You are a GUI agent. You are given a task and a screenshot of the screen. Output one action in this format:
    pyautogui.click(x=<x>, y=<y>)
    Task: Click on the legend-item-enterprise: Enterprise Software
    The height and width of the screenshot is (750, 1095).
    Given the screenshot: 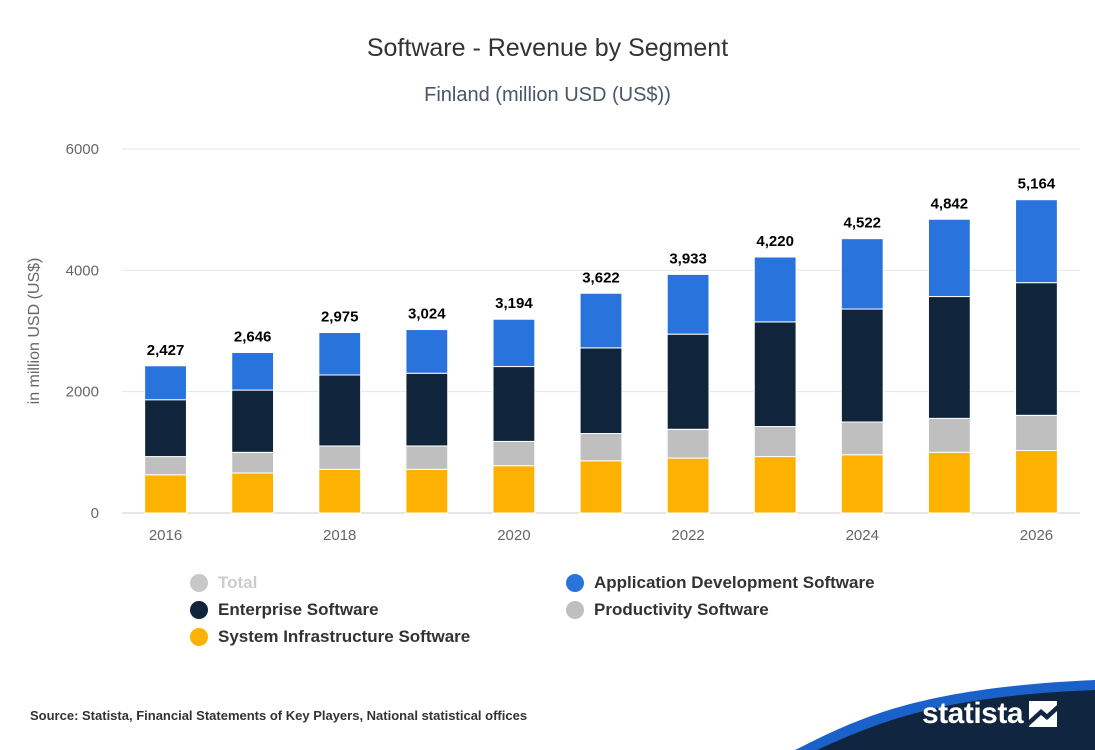 What is the action you would take?
    pyautogui.click(x=284, y=610)
    